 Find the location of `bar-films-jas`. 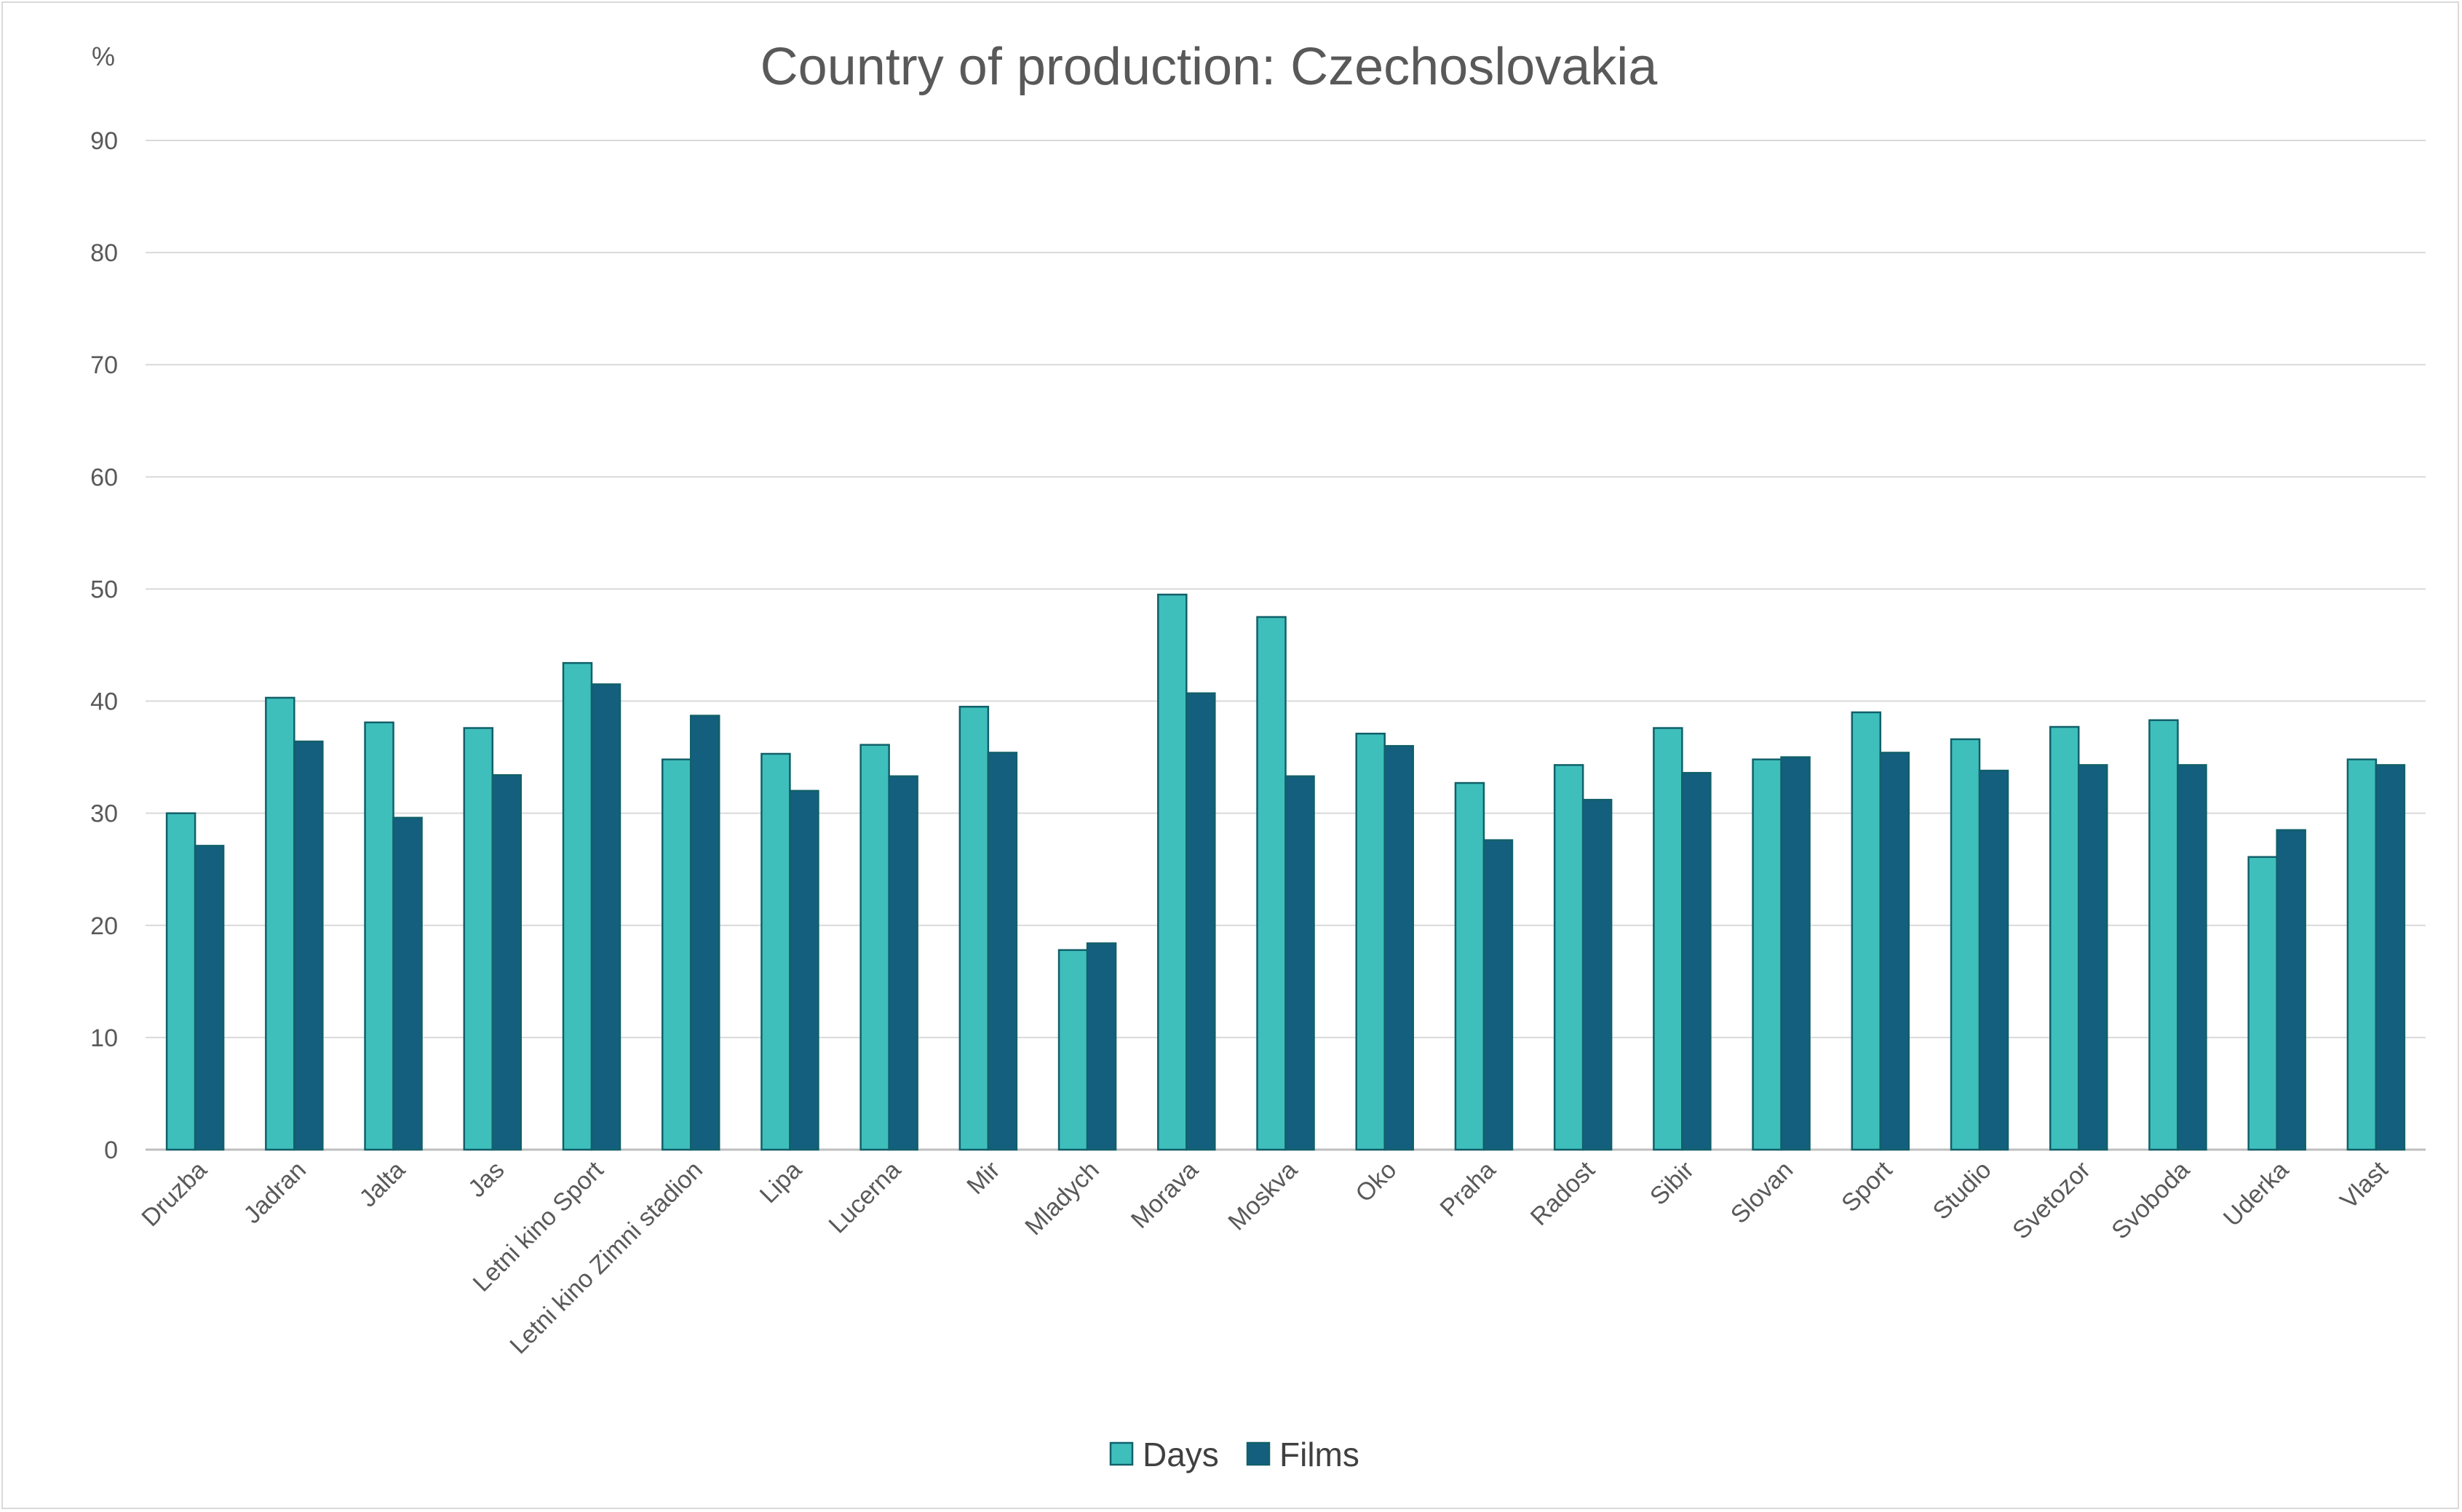

bar-films-jas is located at coordinates (507, 963).